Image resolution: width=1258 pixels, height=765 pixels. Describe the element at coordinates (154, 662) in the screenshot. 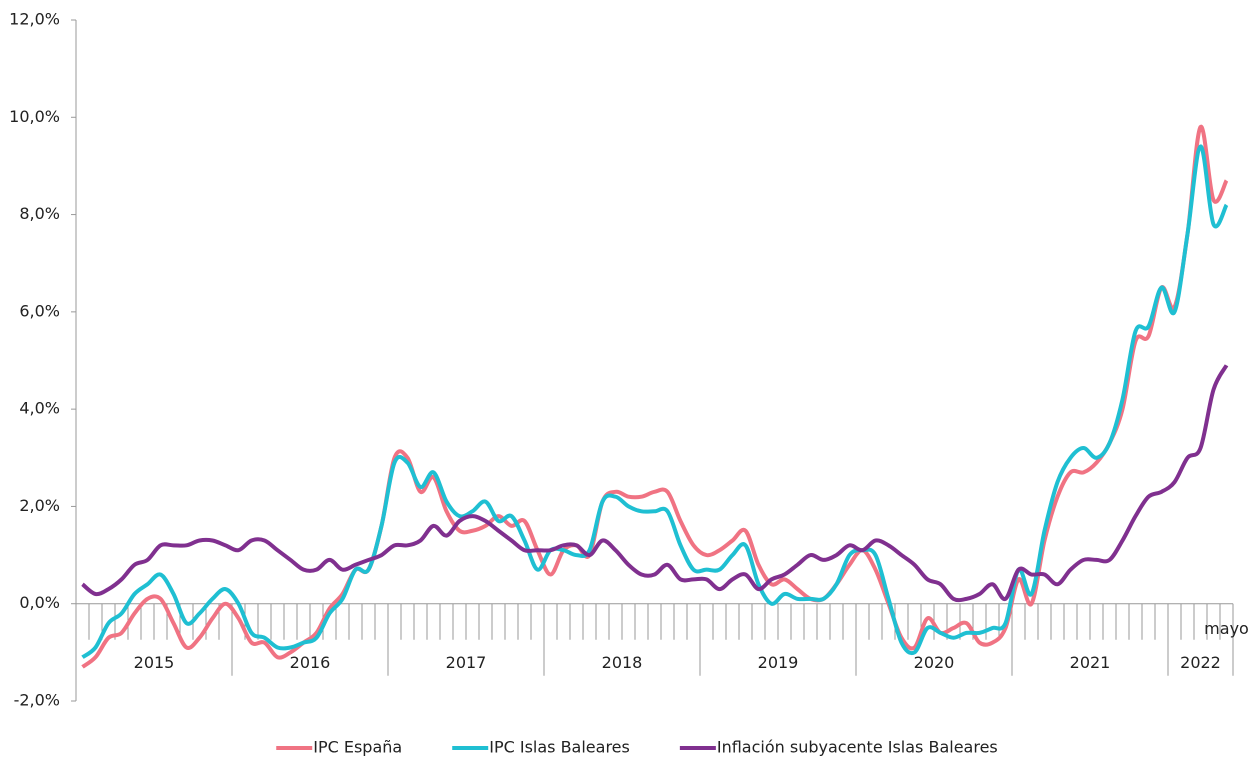

I see `group-label: 2015` at that location.